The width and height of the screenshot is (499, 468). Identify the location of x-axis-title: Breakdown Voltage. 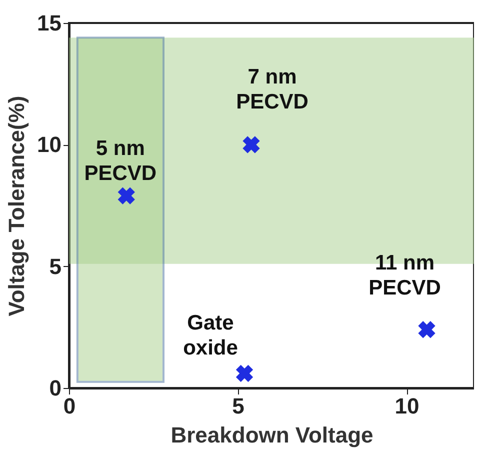
(272, 435).